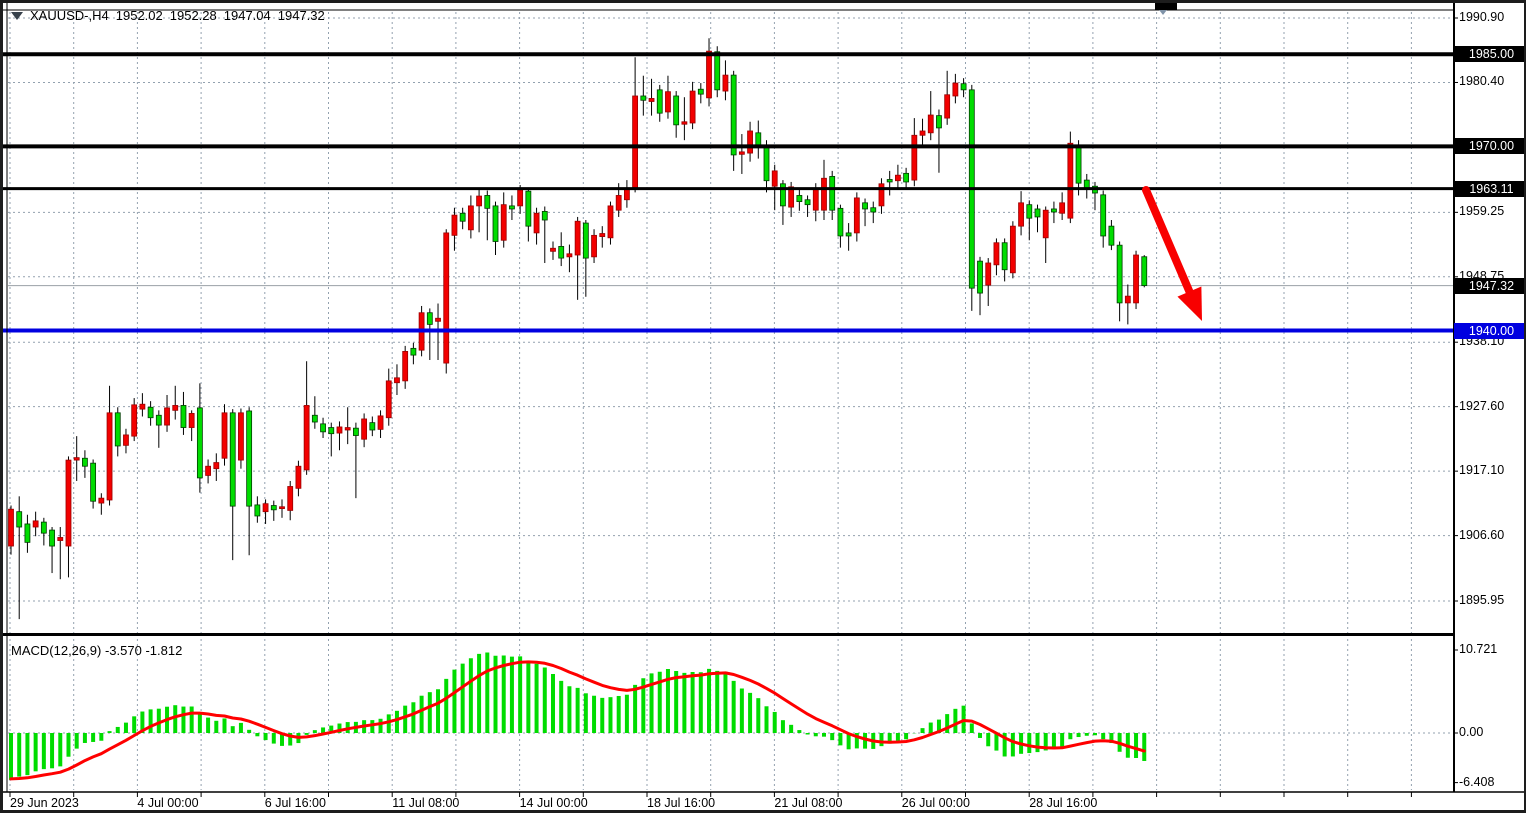 The image size is (1526, 813). What do you see at coordinates (1163, 10) in the screenshot?
I see `scroll-position-marker-icon` at bounding box center [1163, 10].